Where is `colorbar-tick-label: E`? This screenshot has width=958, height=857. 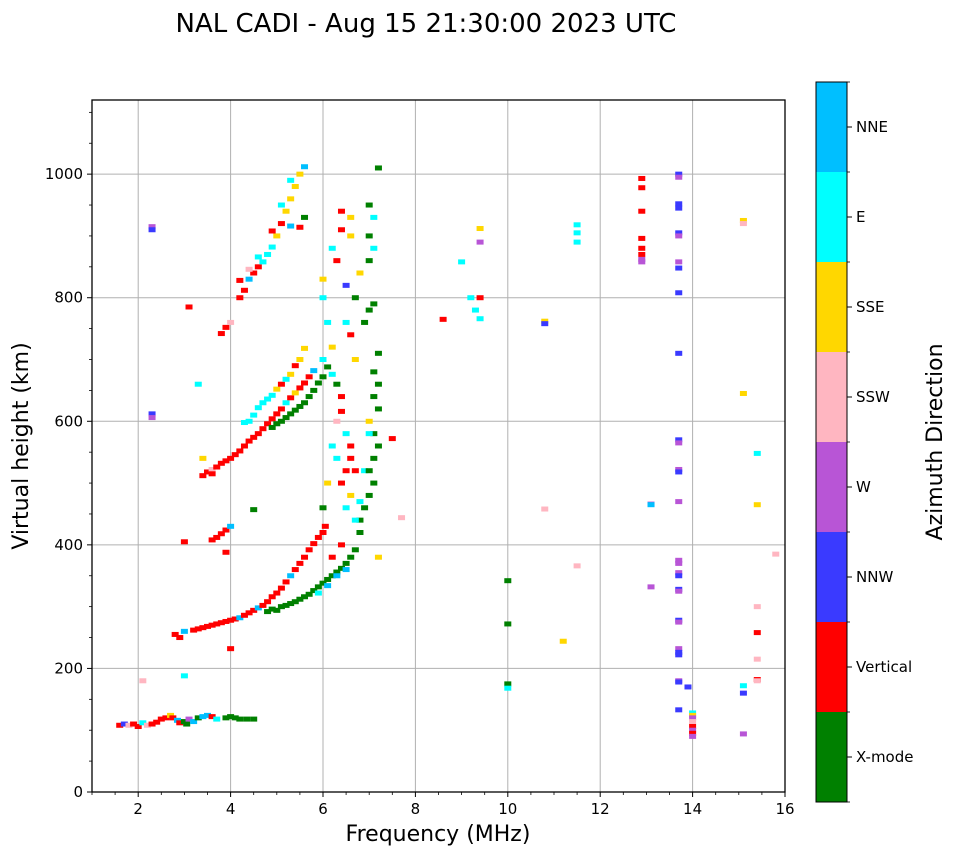
colorbar-tick-label: E is located at coordinates (860, 217).